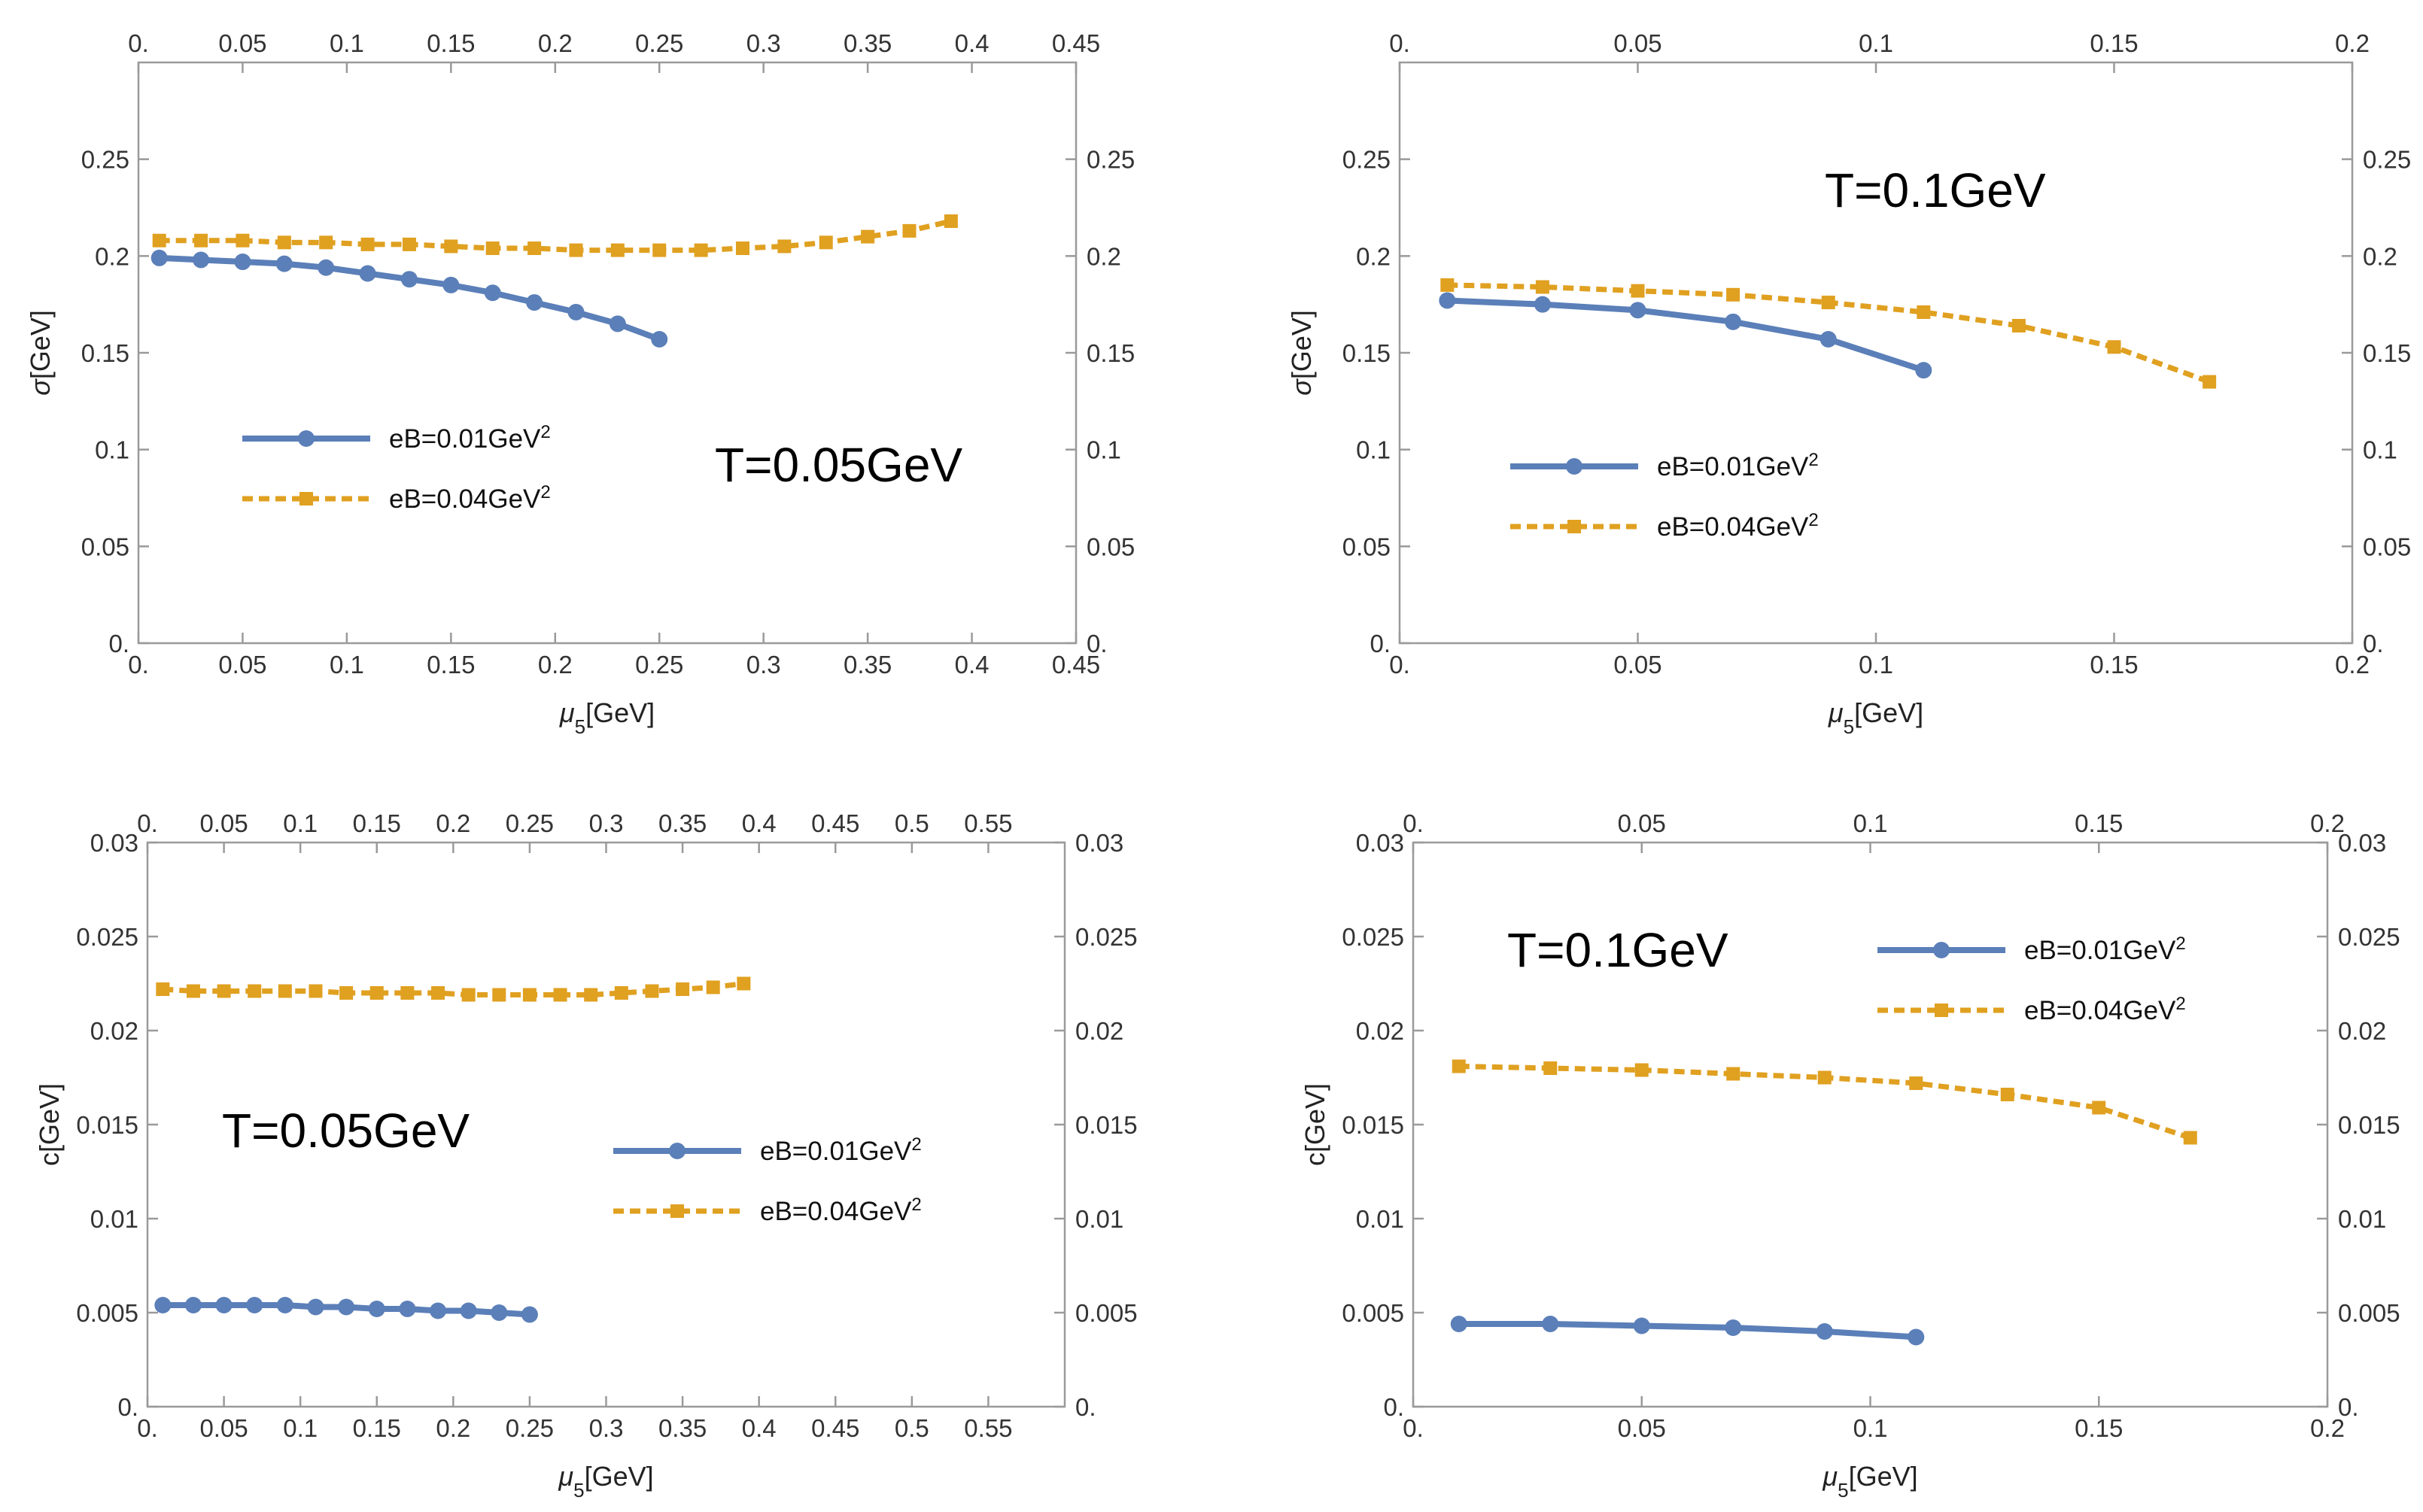  What do you see at coordinates (2387, 353) in the screenshot?
I see `y-tick-label-right: 0.15` at bounding box center [2387, 353].